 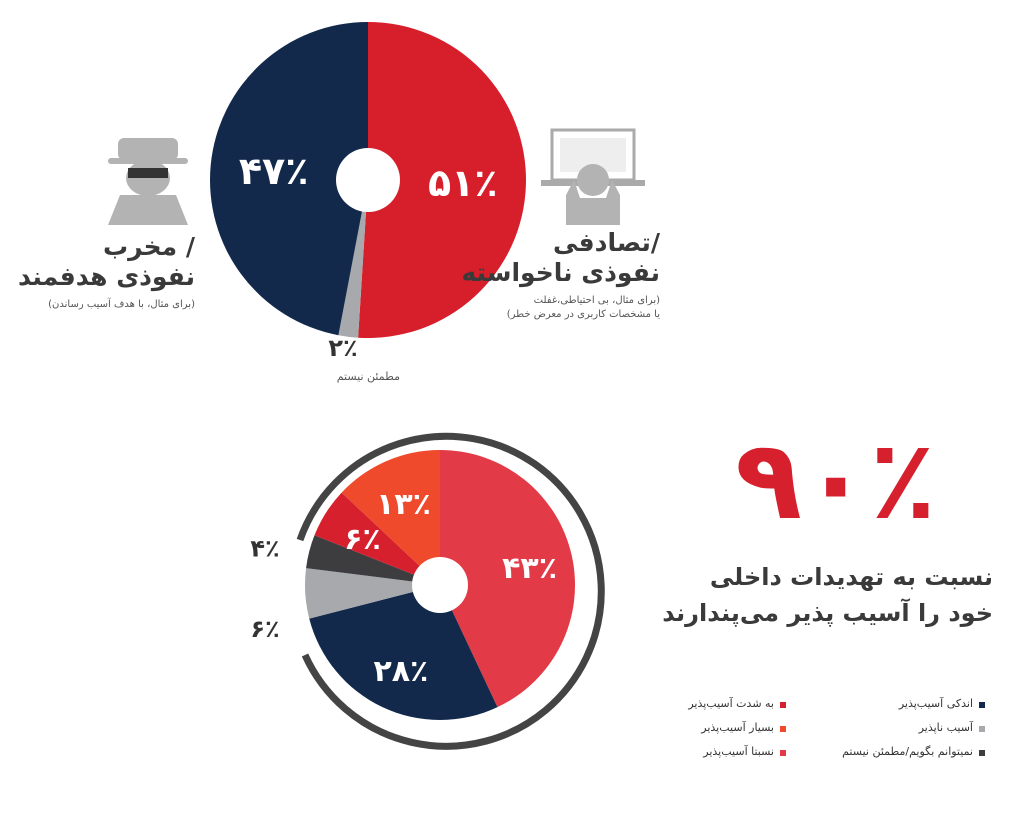 I want to click on value-label: ۲۸٪, so click(x=400, y=671).